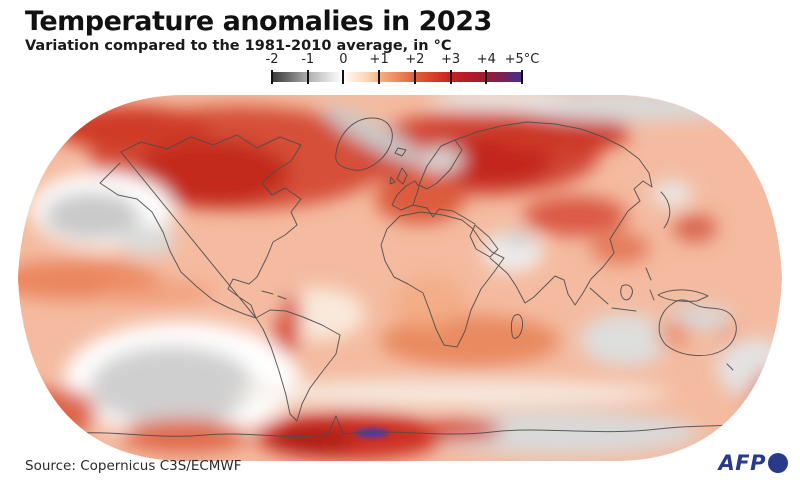 The height and width of the screenshot is (480, 800). I want to click on coast-tasmania, so click(730, 367).